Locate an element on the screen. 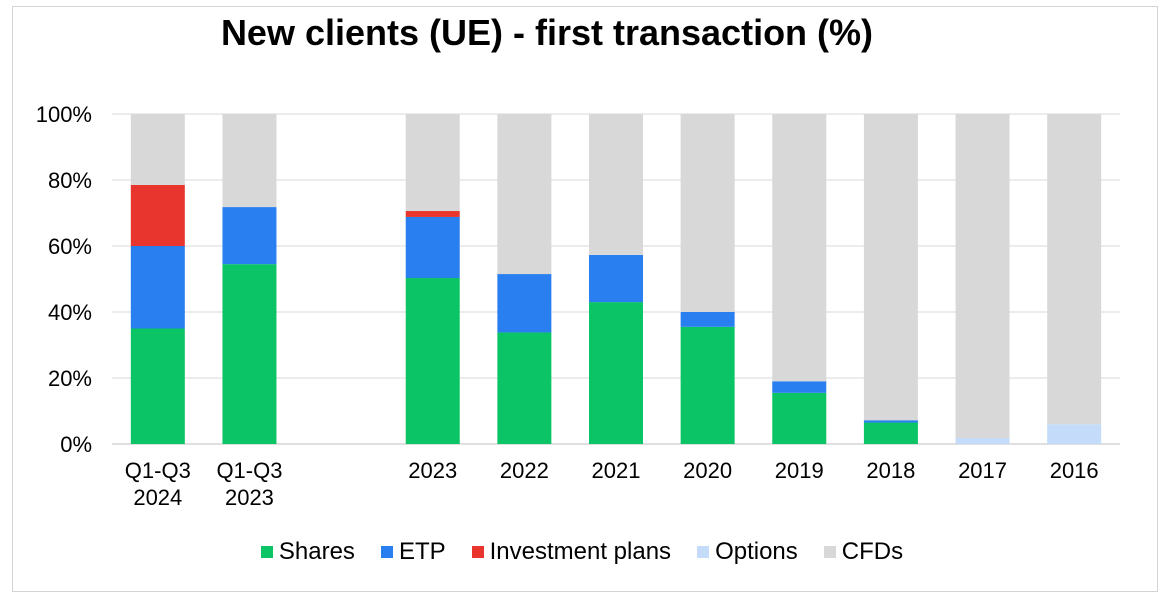  y-tick-label: 80% is located at coordinates (70, 180).